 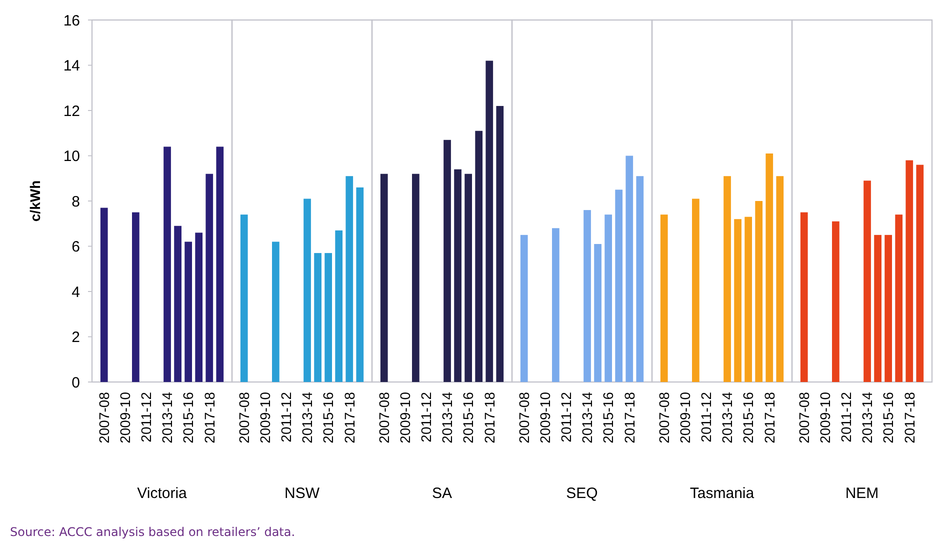 What do you see at coordinates (862, 493) in the screenshot?
I see `x-axis-title: NEM` at bounding box center [862, 493].